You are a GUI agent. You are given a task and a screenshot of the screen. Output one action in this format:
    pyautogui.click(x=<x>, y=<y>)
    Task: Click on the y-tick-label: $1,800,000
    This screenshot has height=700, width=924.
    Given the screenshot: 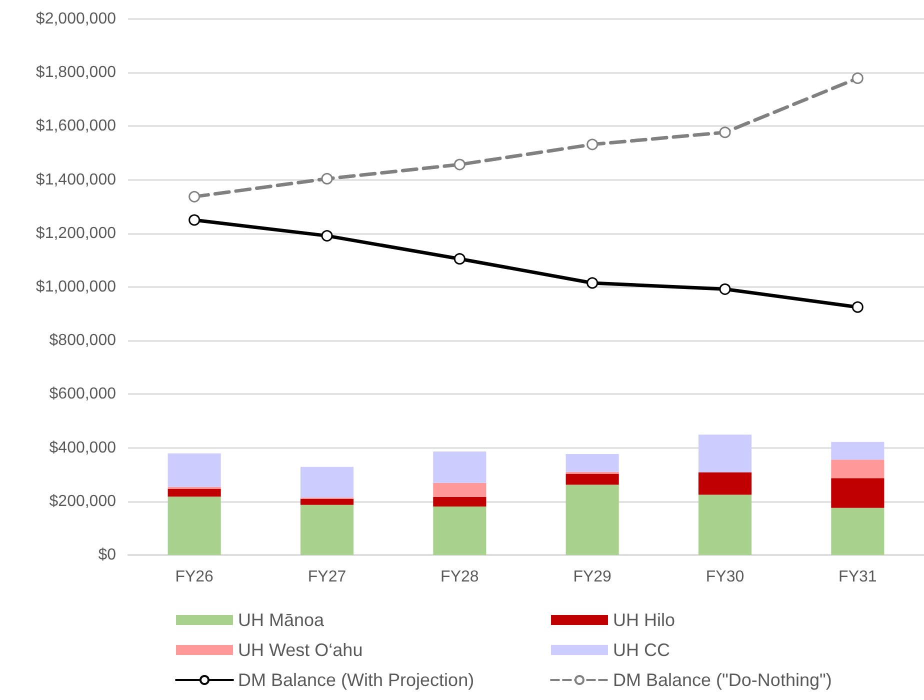 What is the action you would take?
    pyautogui.click(x=76, y=73)
    